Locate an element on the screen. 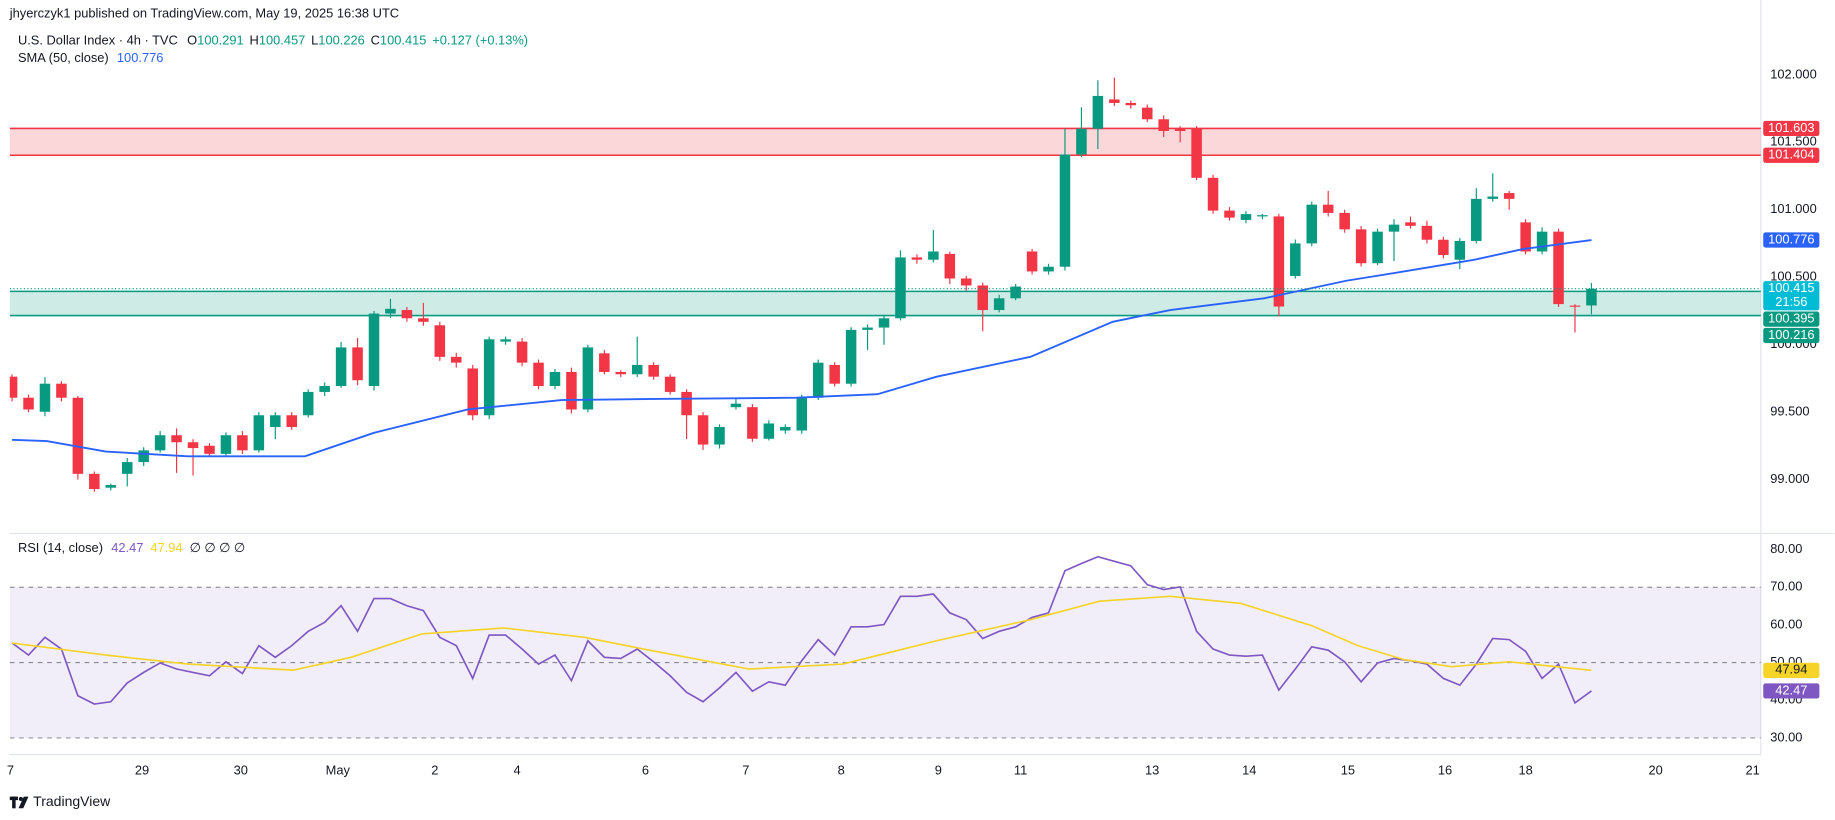 The height and width of the screenshot is (820, 1835). x-tick-label: 9 is located at coordinates (938, 769).